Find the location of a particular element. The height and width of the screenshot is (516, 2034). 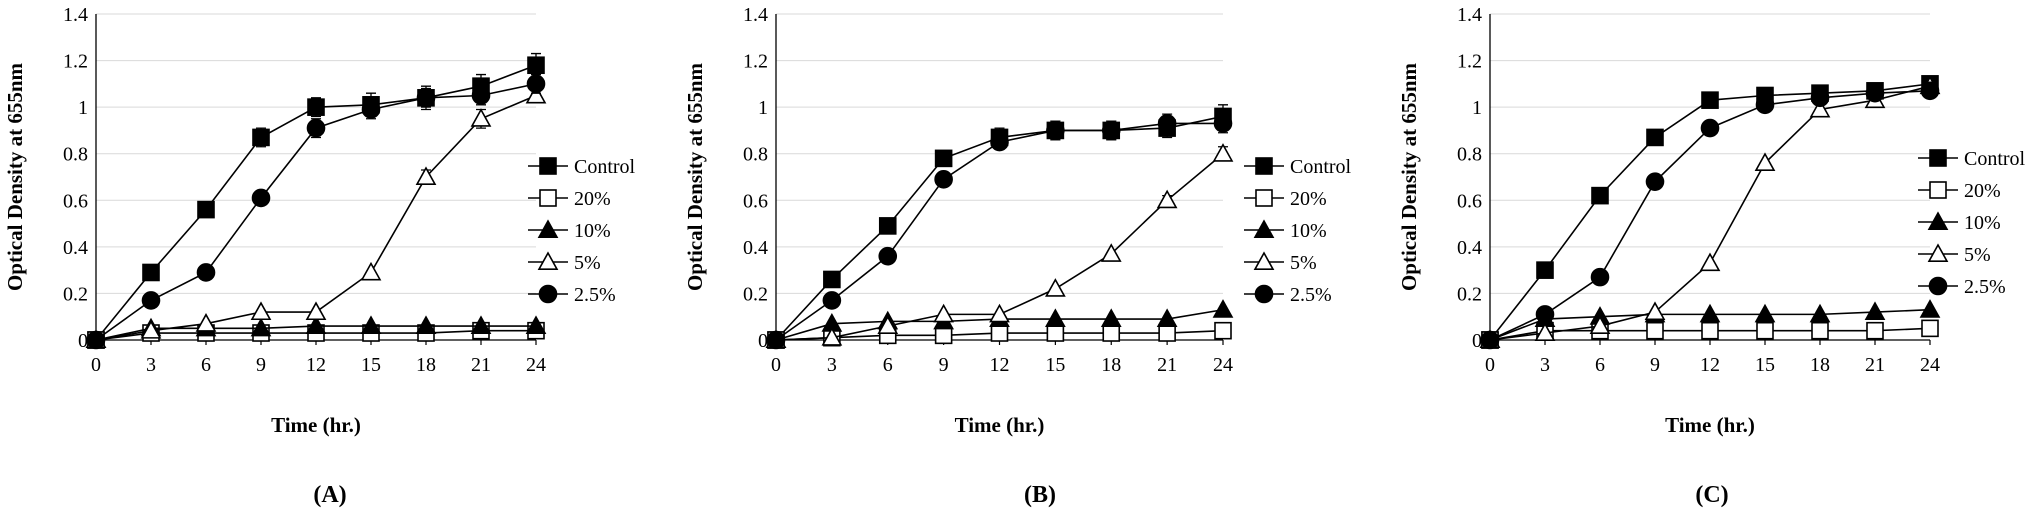

panel-label: (B) is located at coordinates (1040, 495).